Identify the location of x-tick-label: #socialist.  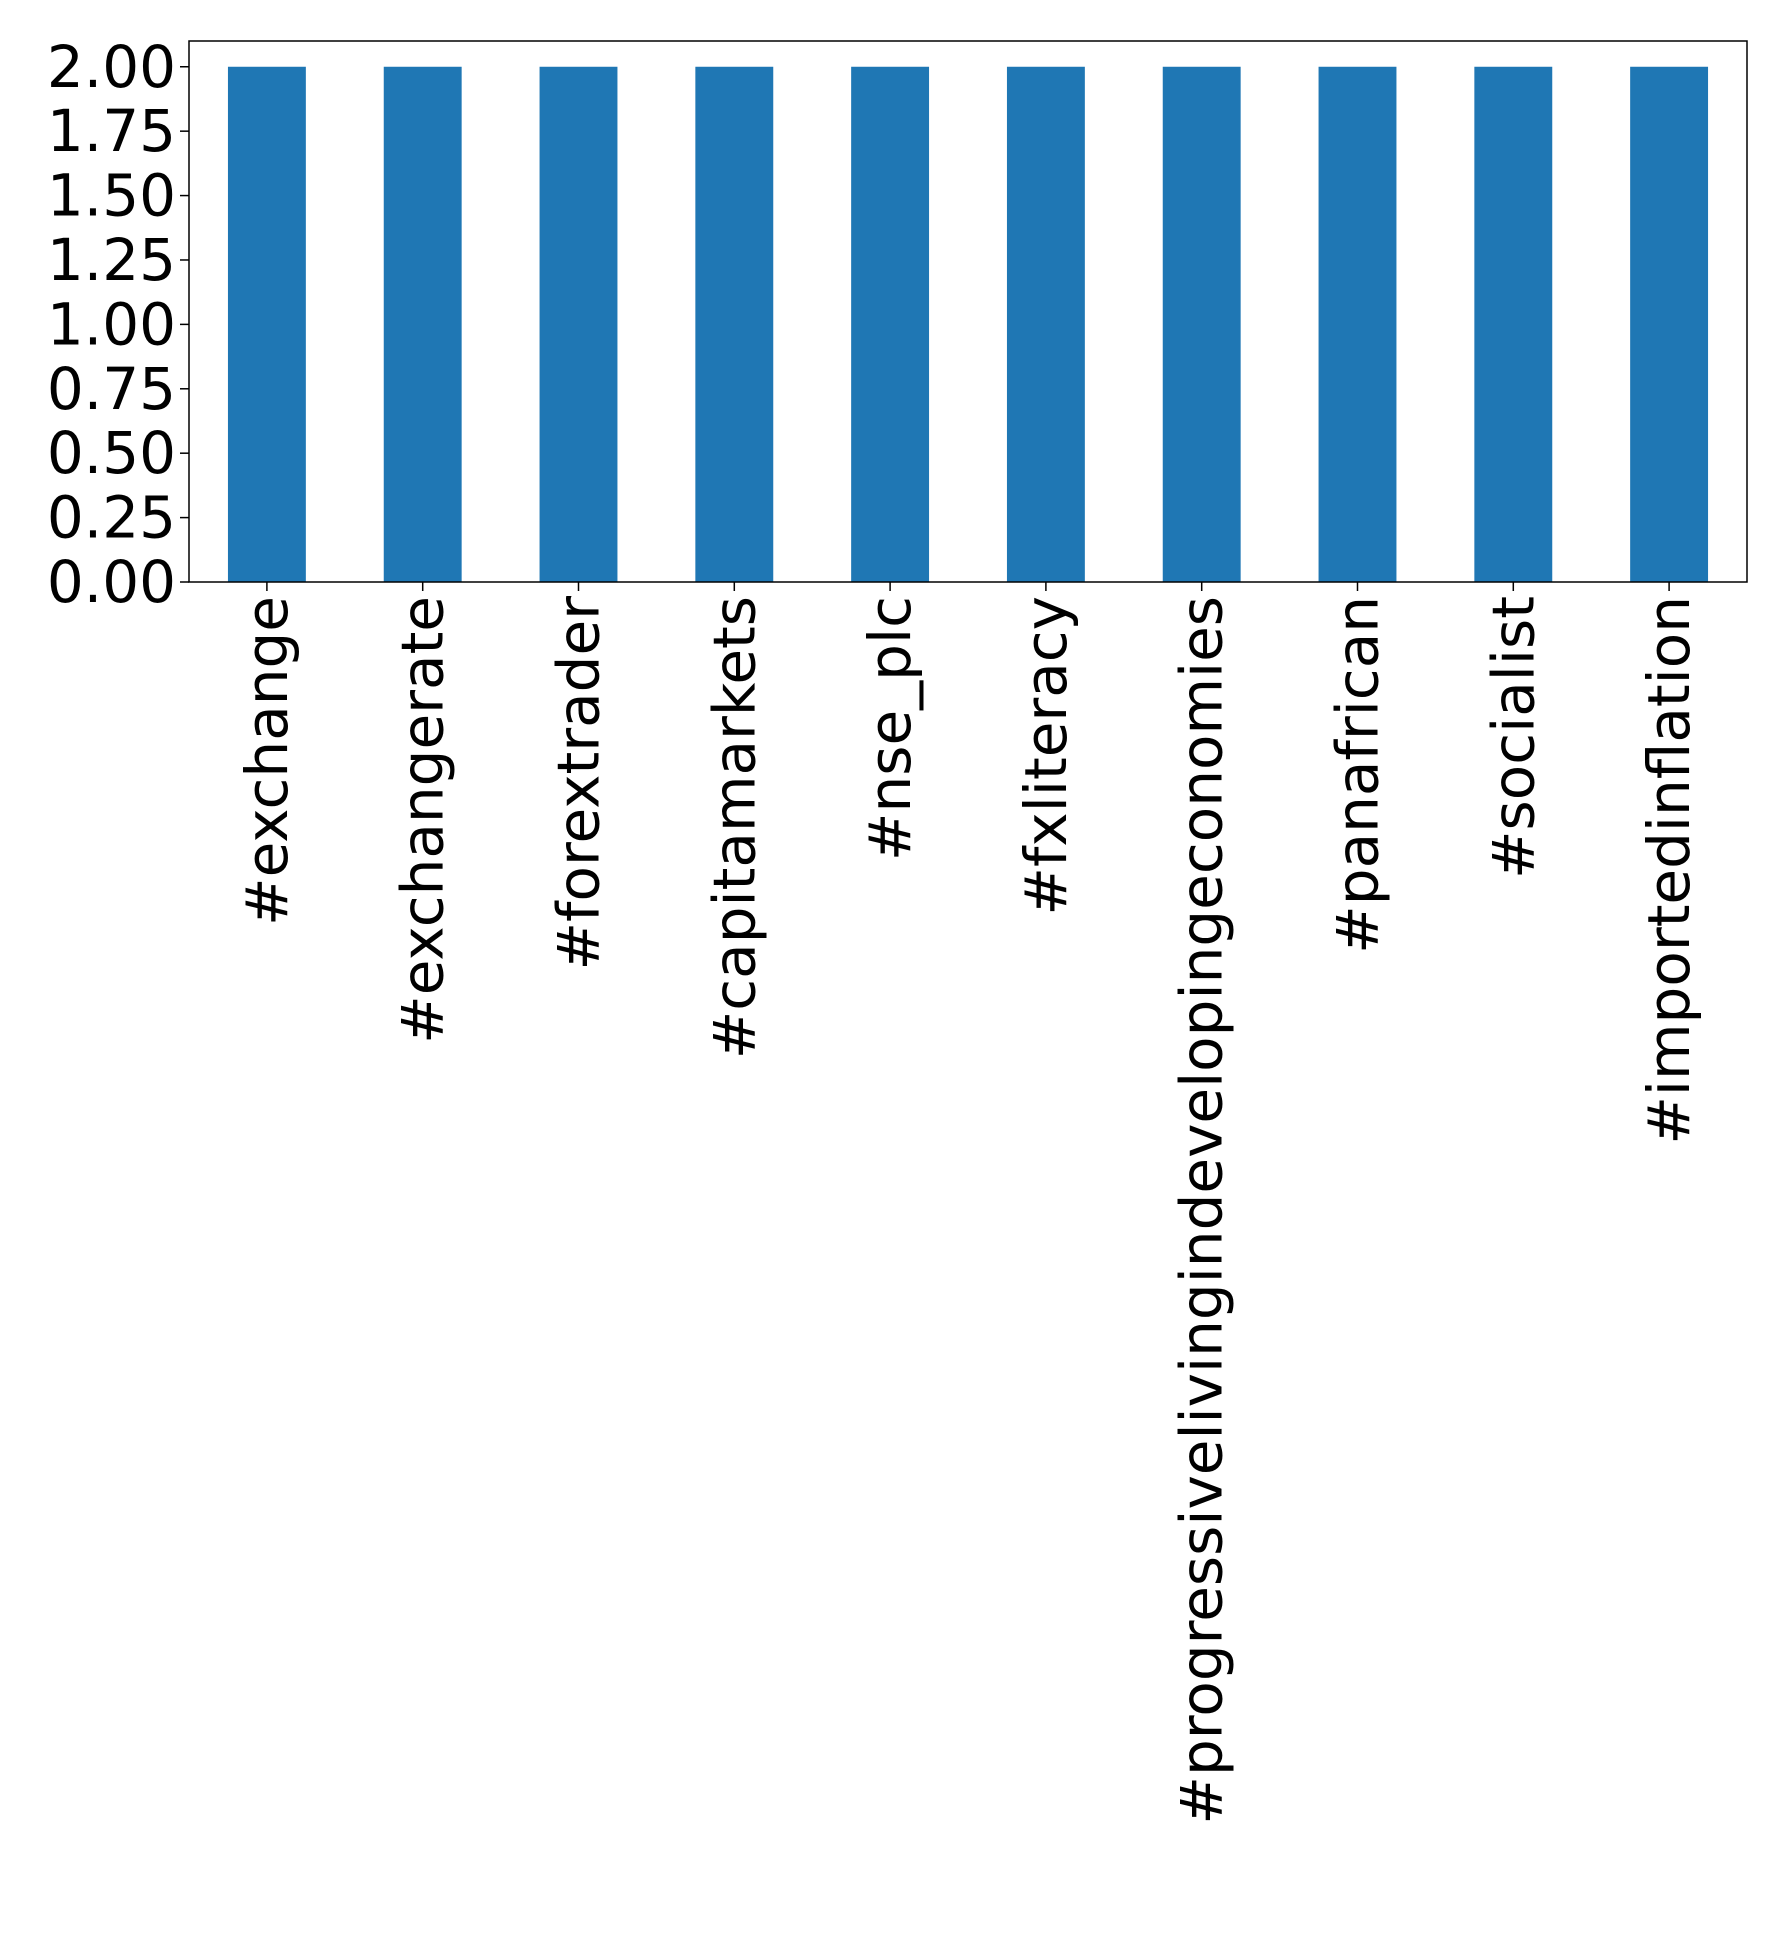
(1513, 737).